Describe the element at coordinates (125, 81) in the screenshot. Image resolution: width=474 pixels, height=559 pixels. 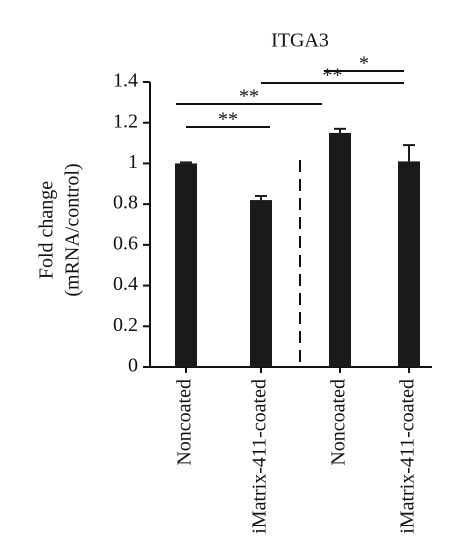
I see `y-tick-label: 1.4` at that location.